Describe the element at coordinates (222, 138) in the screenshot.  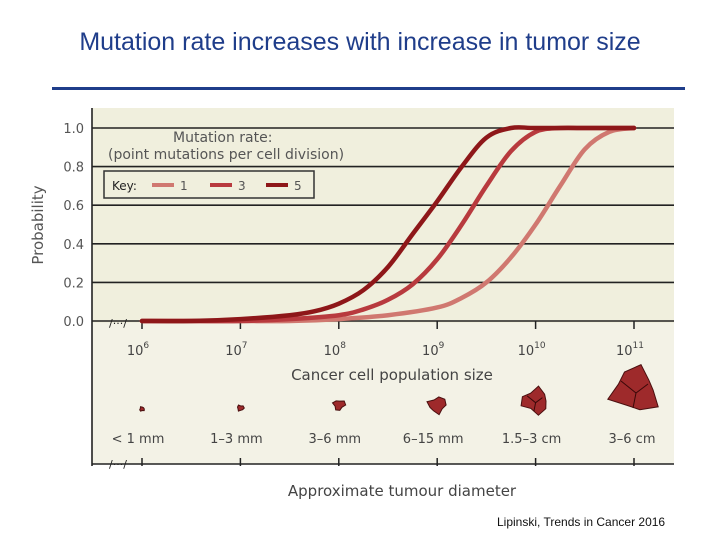
I see `legend-title: Mutation rate:` at that location.